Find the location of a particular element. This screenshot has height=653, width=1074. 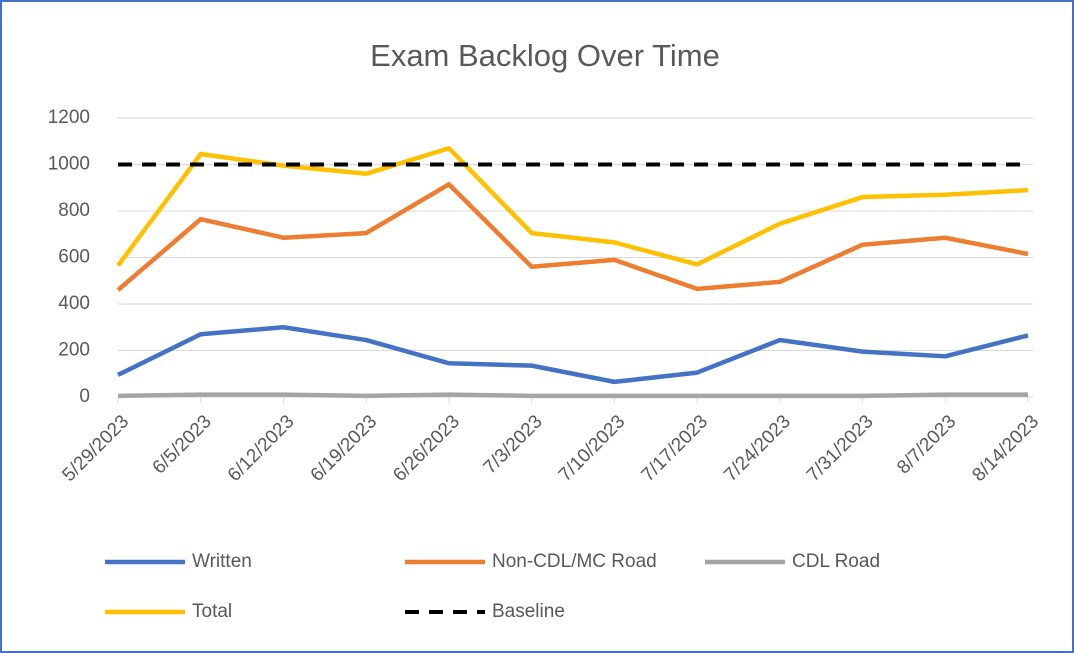

legend-label: Baseline is located at coordinates (528, 611).